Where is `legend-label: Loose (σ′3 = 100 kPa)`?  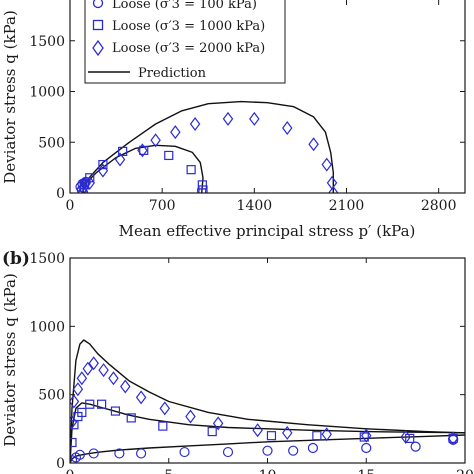 legend-label: Loose (σ′3 = 100 kPa) is located at coordinates (184, 6).